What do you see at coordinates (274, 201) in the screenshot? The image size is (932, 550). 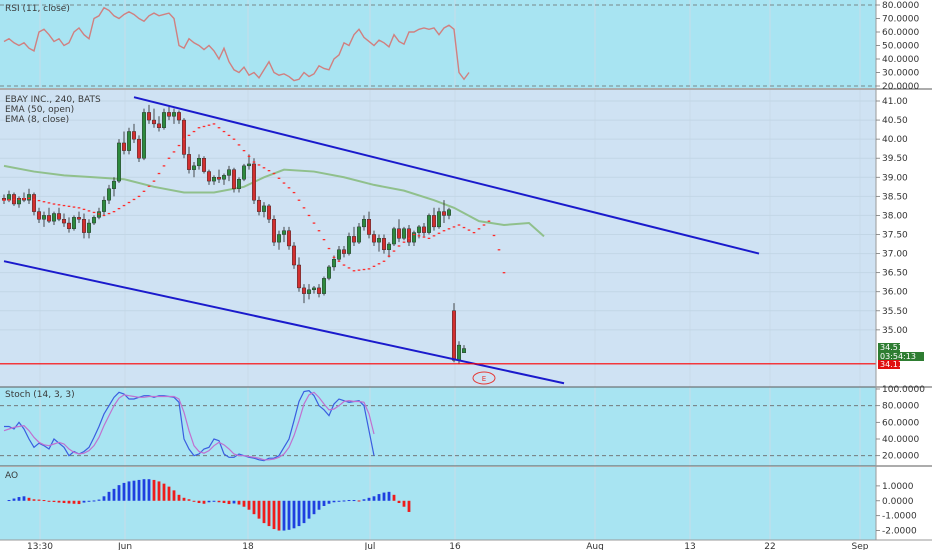 I see `ema50-line` at bounding box center [274, 201].